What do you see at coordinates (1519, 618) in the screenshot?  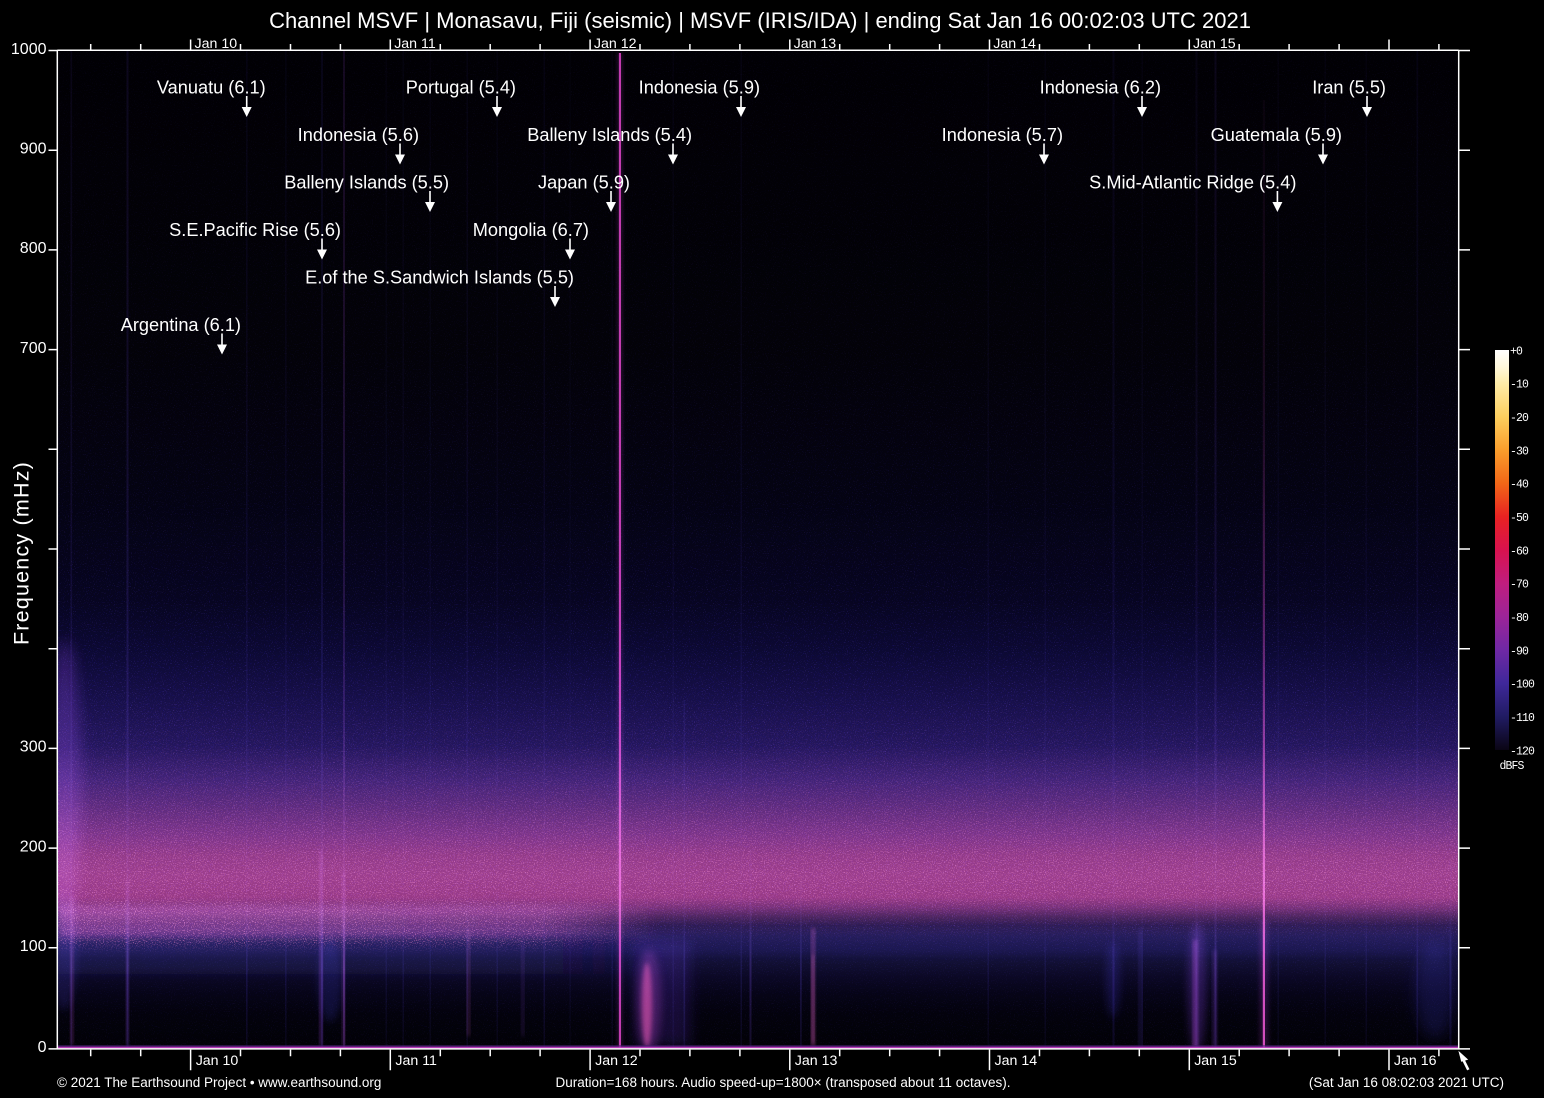 I see `svg-text: -80` at bounding box center [1519, 618].